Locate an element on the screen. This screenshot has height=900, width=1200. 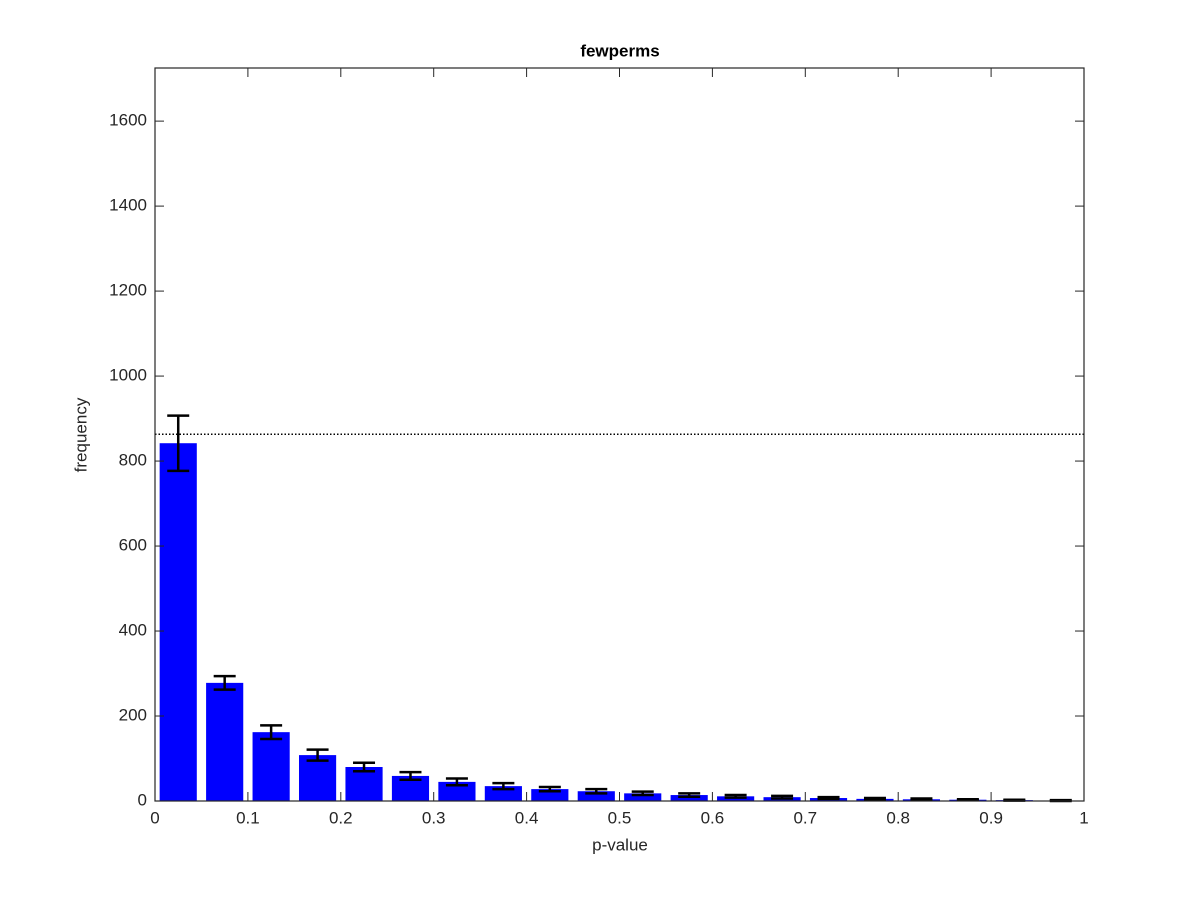
y-tick-label: 0 is located at coordinates (142, 799).